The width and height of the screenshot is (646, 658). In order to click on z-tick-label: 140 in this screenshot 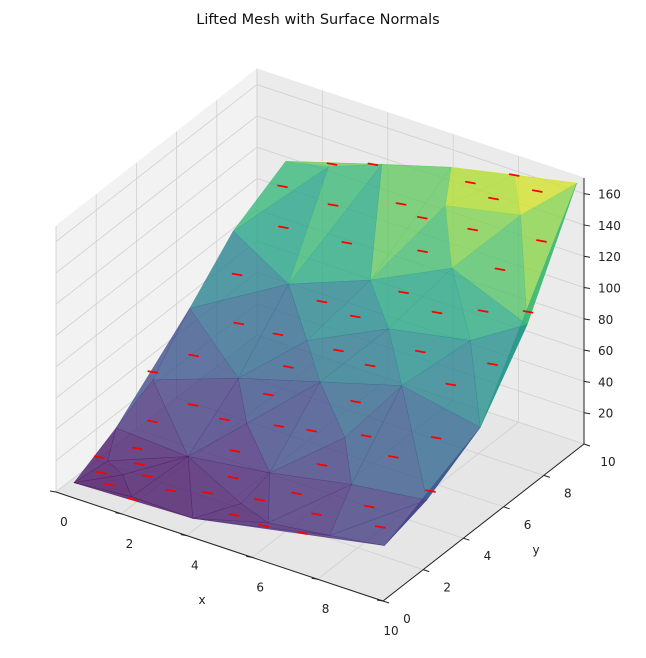, I will do `click(609, 226)`.